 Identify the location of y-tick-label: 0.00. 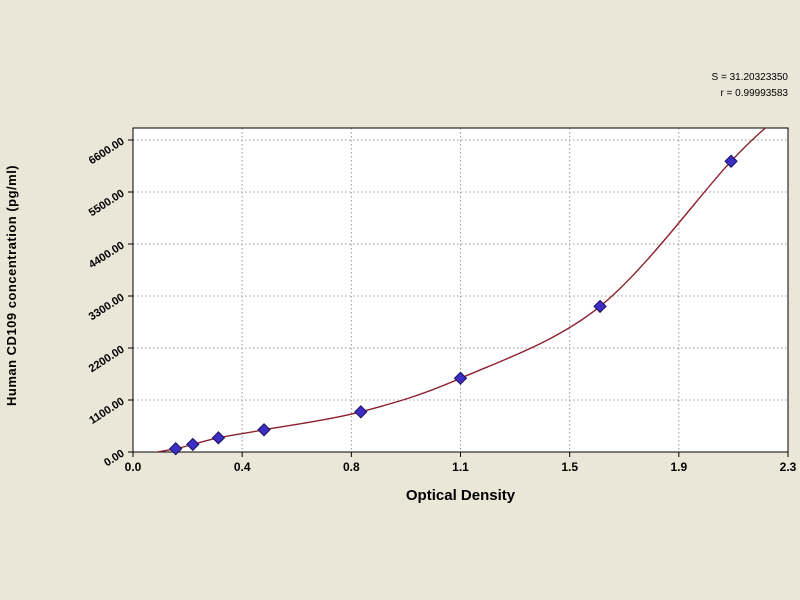
(114, 458).